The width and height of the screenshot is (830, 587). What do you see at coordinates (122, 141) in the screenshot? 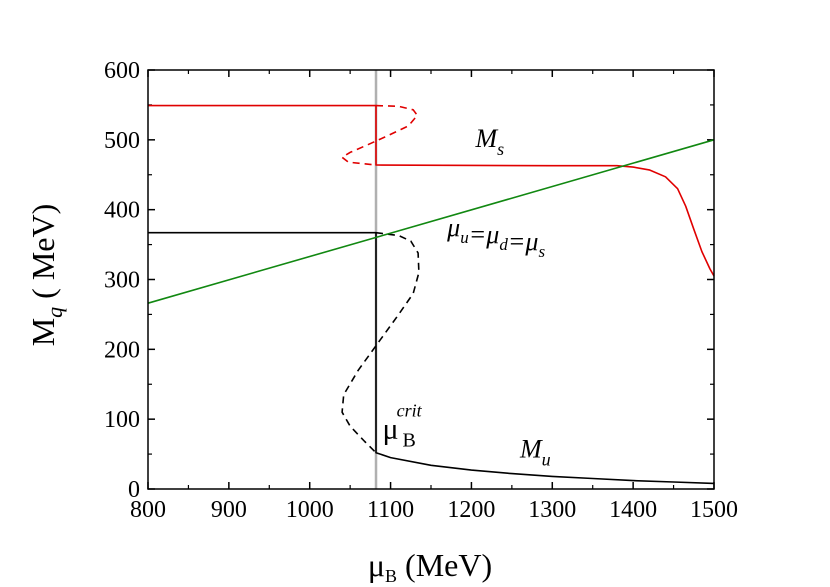
I see `y-tick-label: 500` at bounding box center [122, 141].